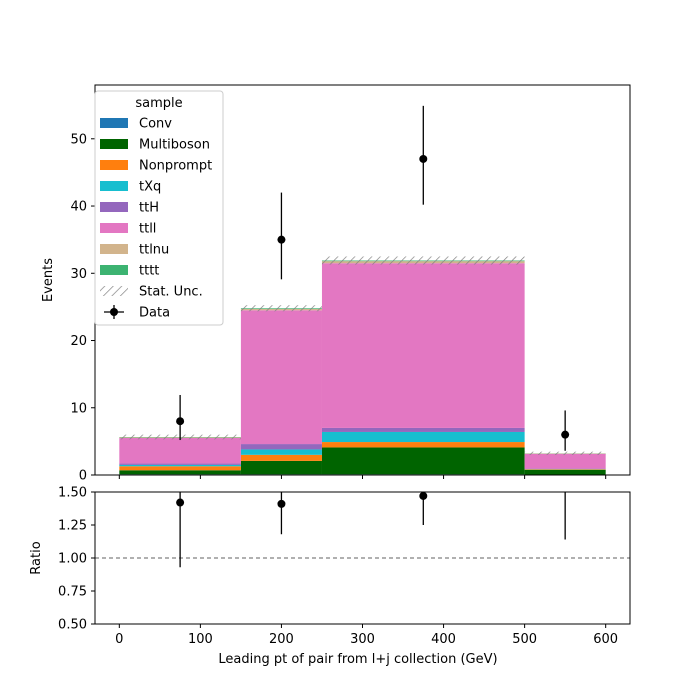  Describe the element at coordinates (78, 274) in the screenshot. I see `main-ytick-label-30: 30` at that location.